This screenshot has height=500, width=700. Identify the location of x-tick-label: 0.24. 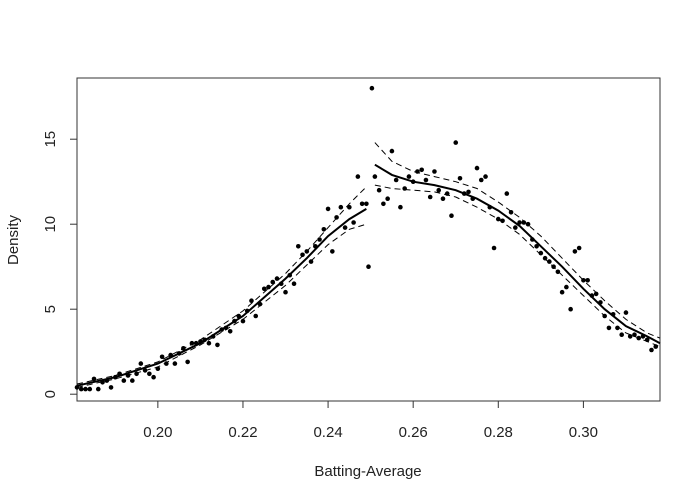
(327, 432).